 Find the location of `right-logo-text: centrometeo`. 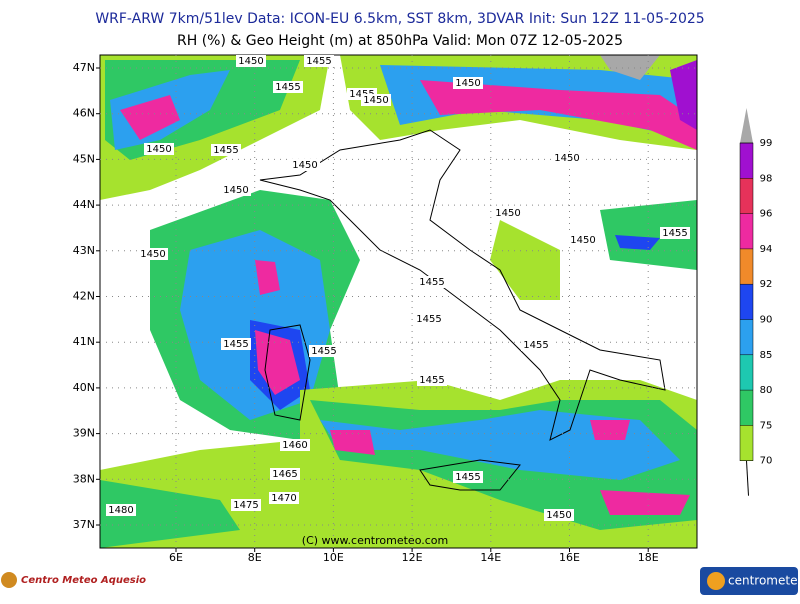

right-logo-text: centrometeo is located at coordinates (764, 581).